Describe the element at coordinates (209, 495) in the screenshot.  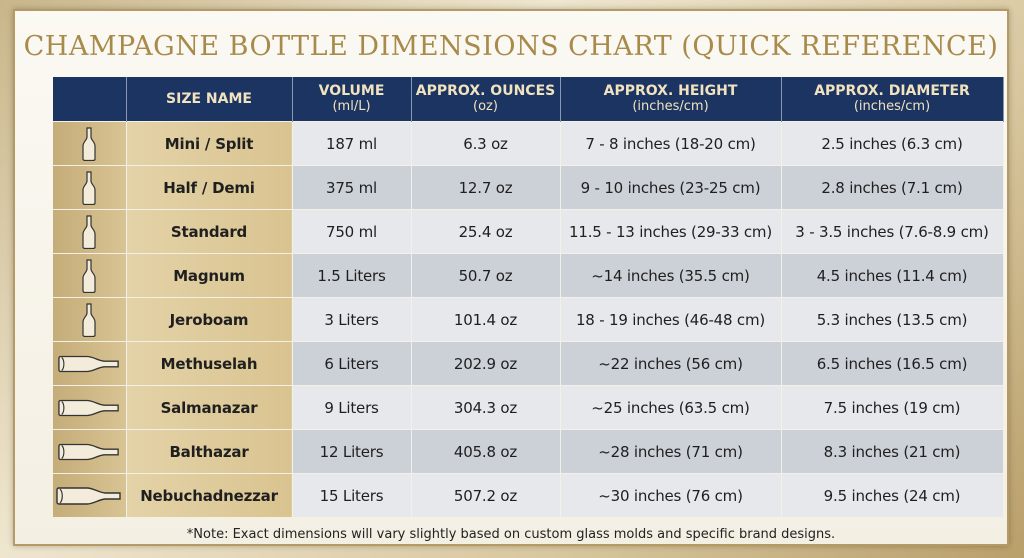
I see `size-name-cell: Nebuchadnezzar` at that location.